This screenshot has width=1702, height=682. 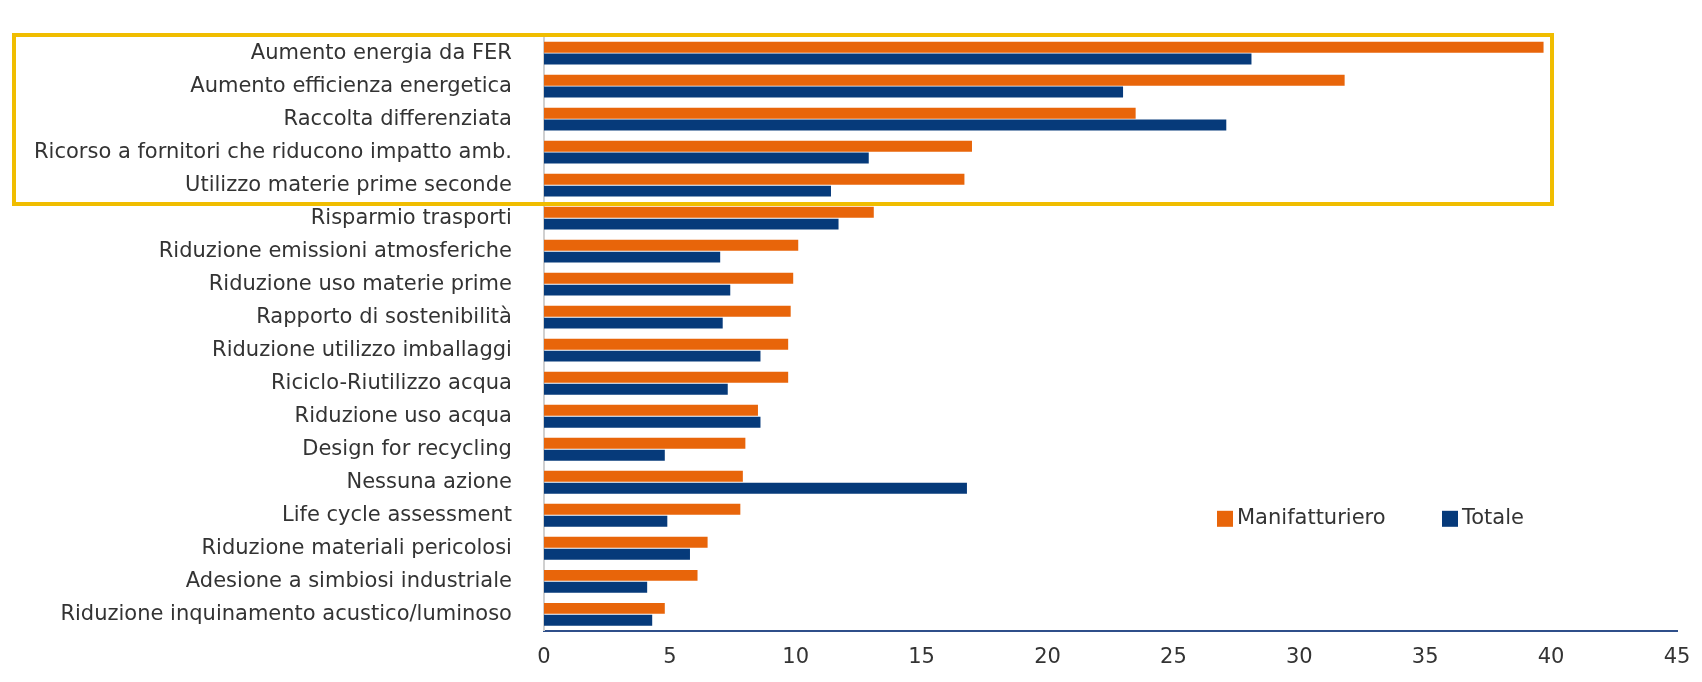 What do you see at coordinates (544, 655) in the screenshot?
I see `x-tick-label: 0` at bounding box center [544, 655].